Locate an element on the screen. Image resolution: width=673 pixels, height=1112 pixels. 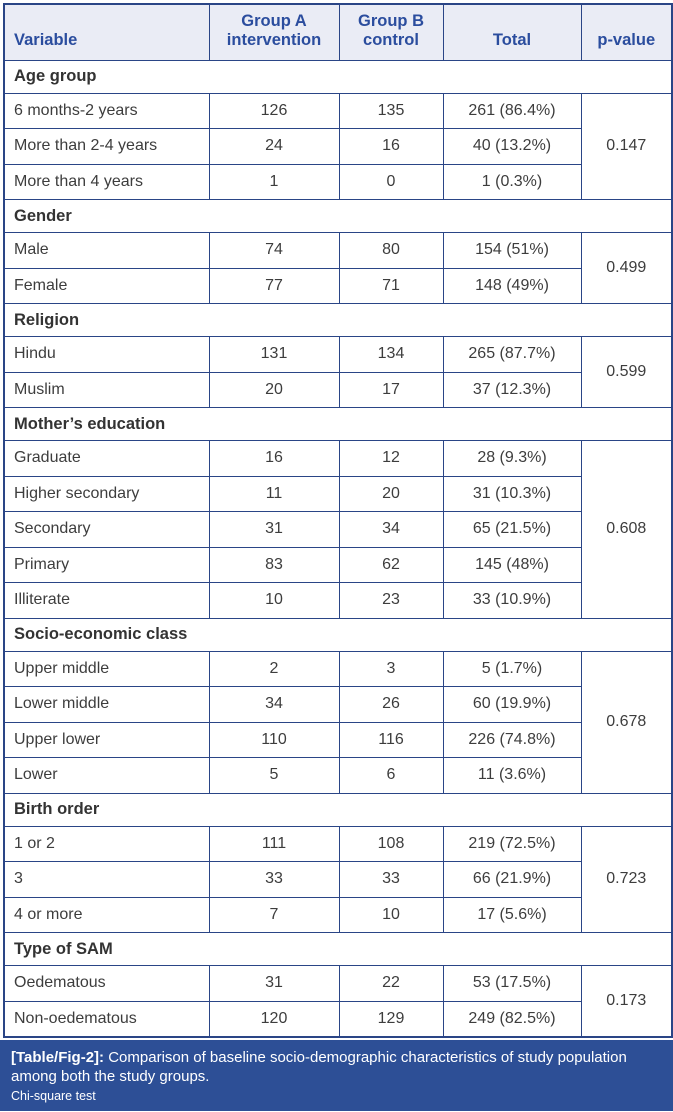
total-value: 265 (87.7%) is located at coordinates (512, 354).